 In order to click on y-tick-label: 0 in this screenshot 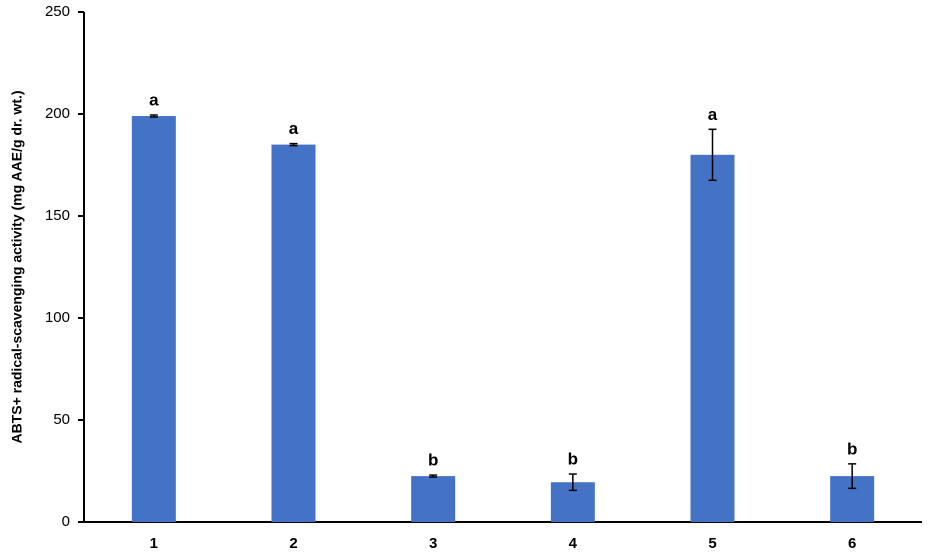, I will do `click(66, 521)`.